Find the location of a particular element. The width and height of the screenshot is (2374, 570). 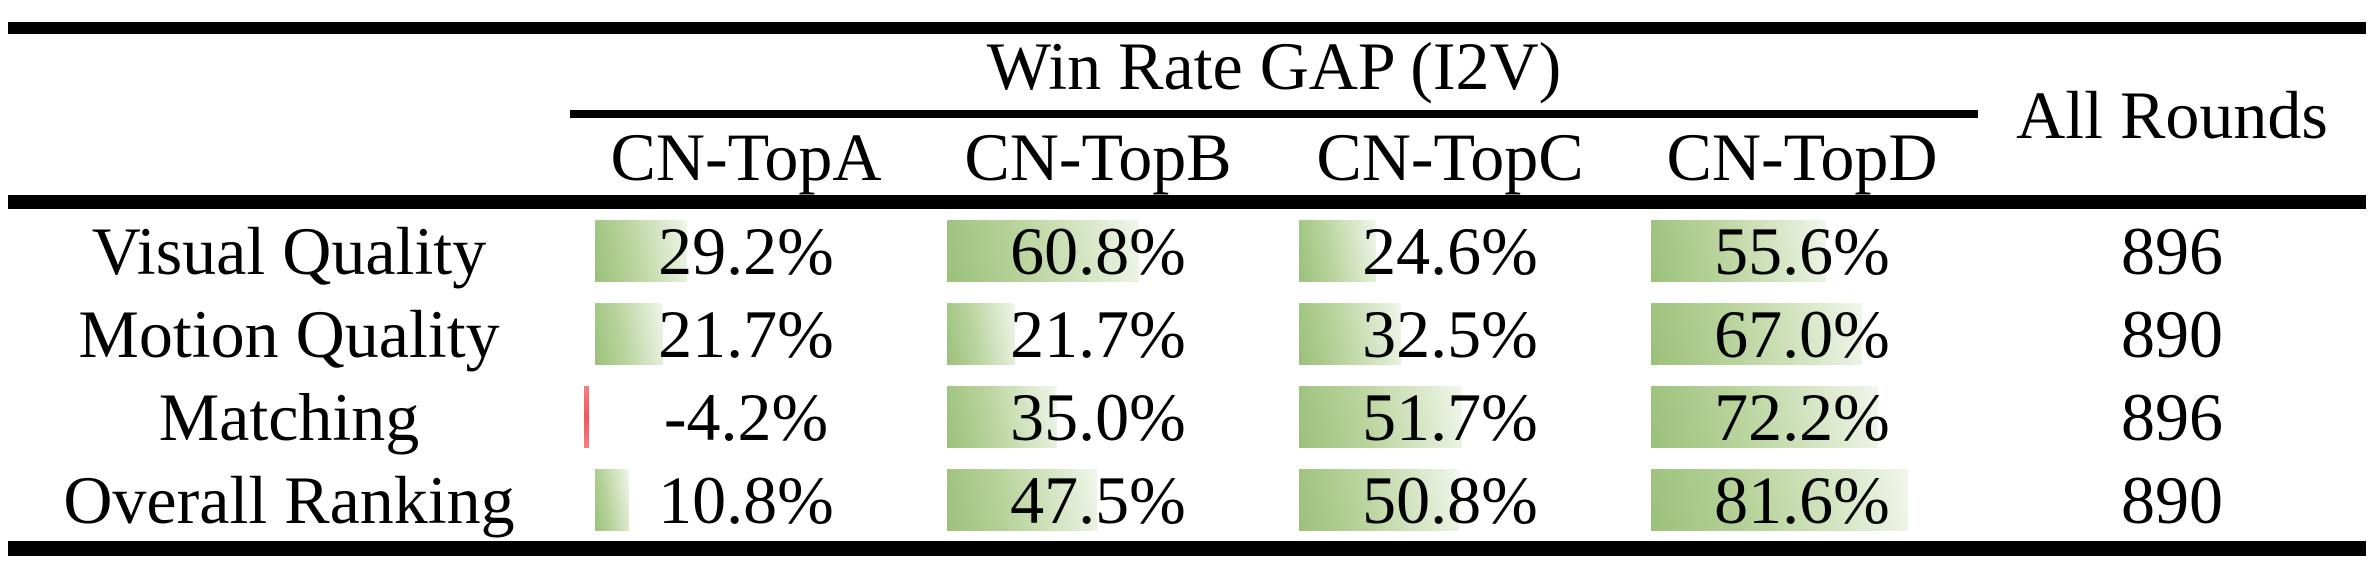

value-cell: -4.2% is located at coordinates (746, 416).